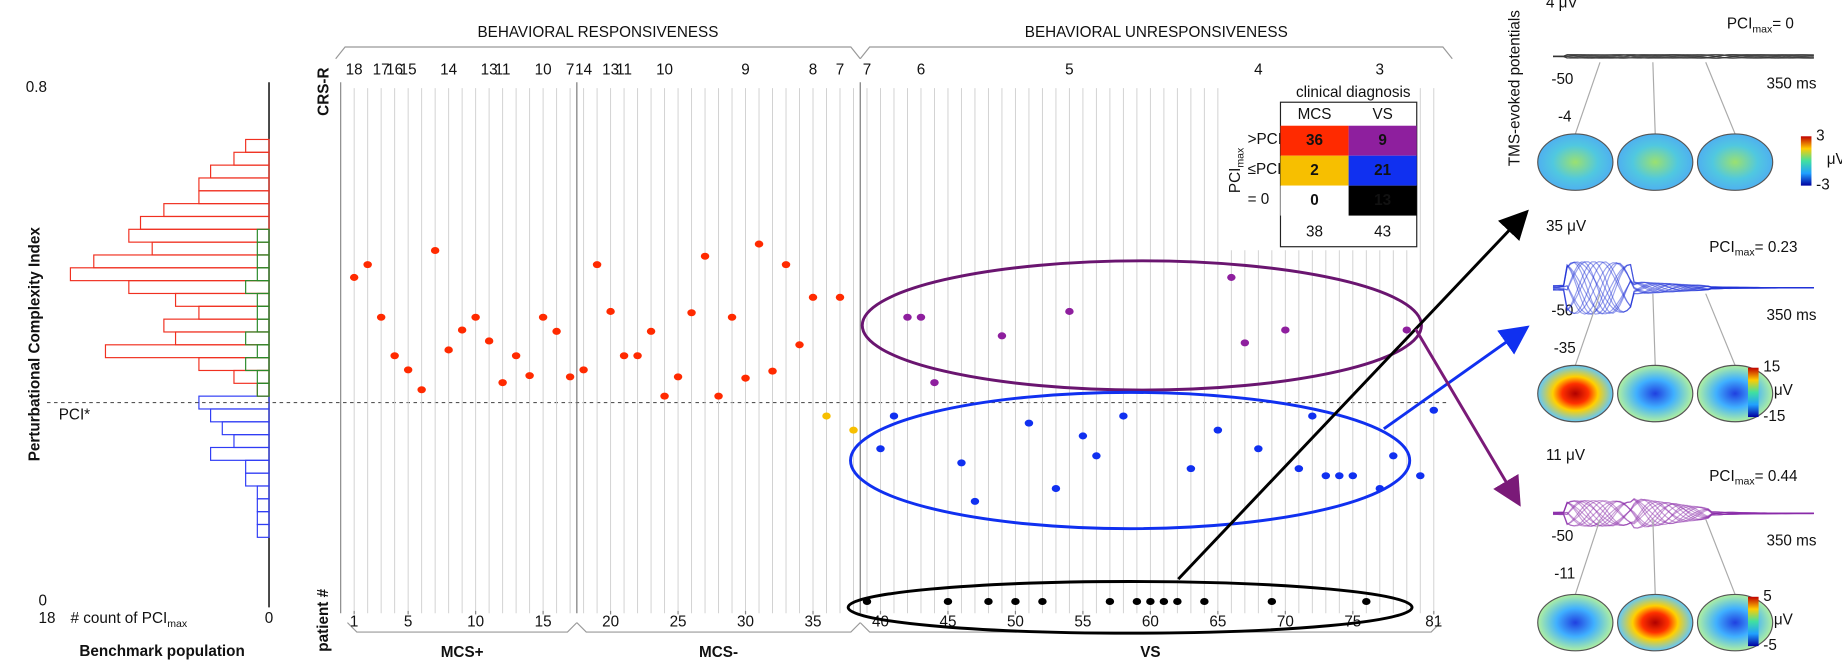 The height and width of the screenshot is (672, 1842). What do you see at coordinates (1823, 185) in the screenshot?
I see `cbar-min: -3` at bounding box center [1823, 185].